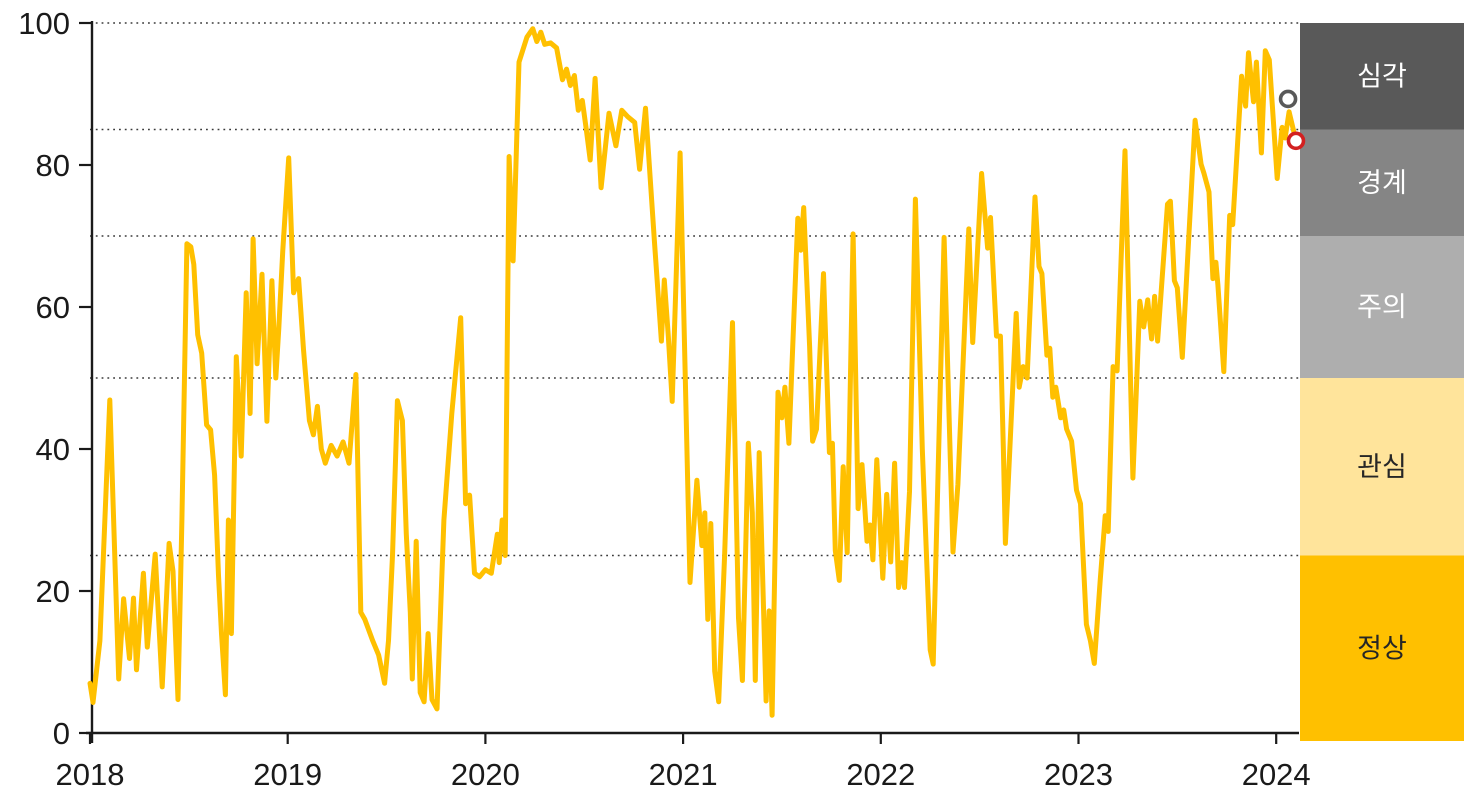 Image resolution: width=1467 pixels, height=802 pixels. What do you see at coordinates (880, 774) in the screenshot?
I see `x-tick-label: 2022` at bounding box center [880, 774].